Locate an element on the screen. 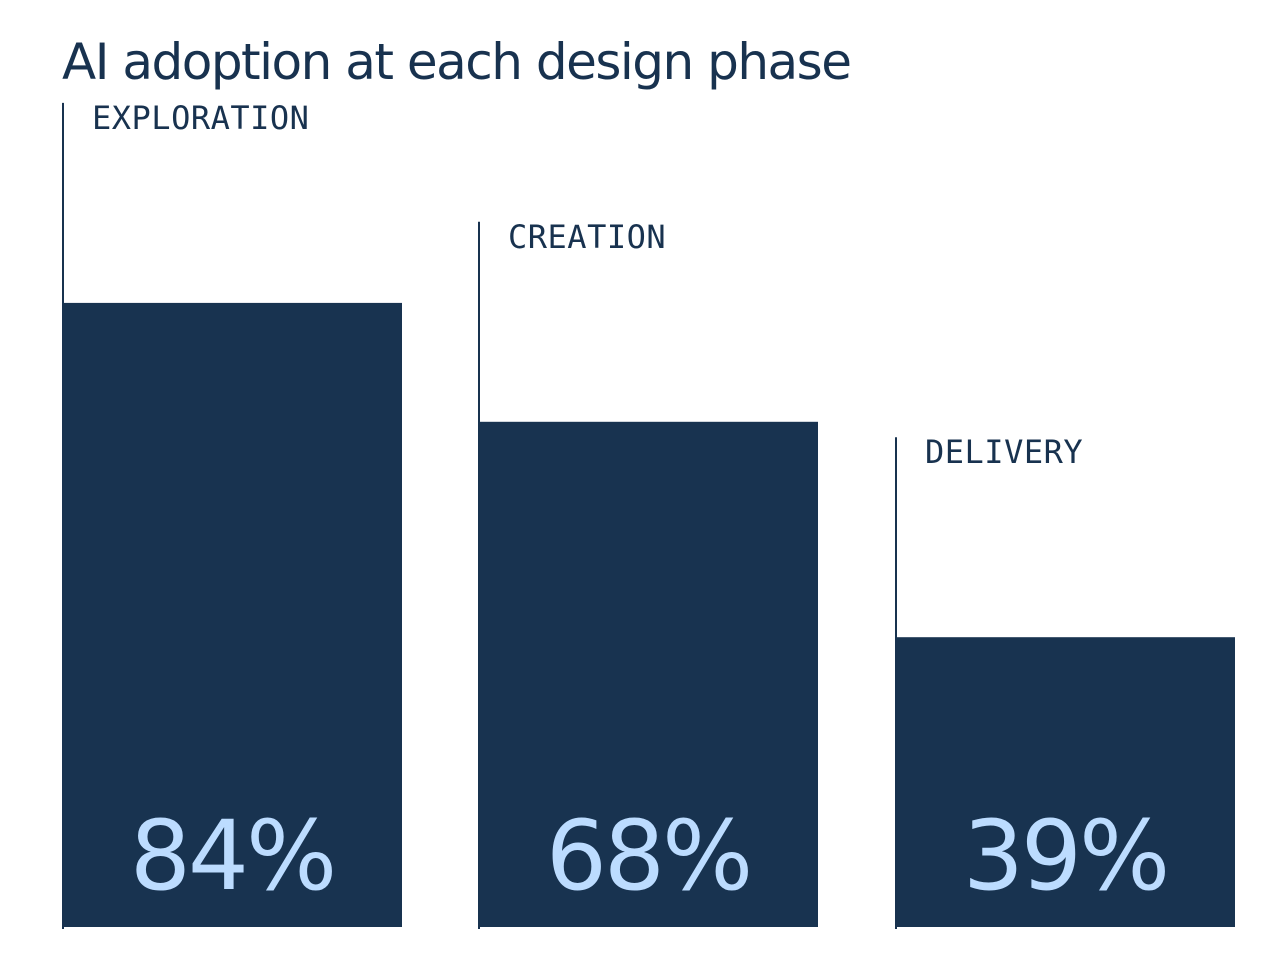 The height and width of the screenshot is (978, 1288). value-label: 84% is located at coordinates (232, 856).